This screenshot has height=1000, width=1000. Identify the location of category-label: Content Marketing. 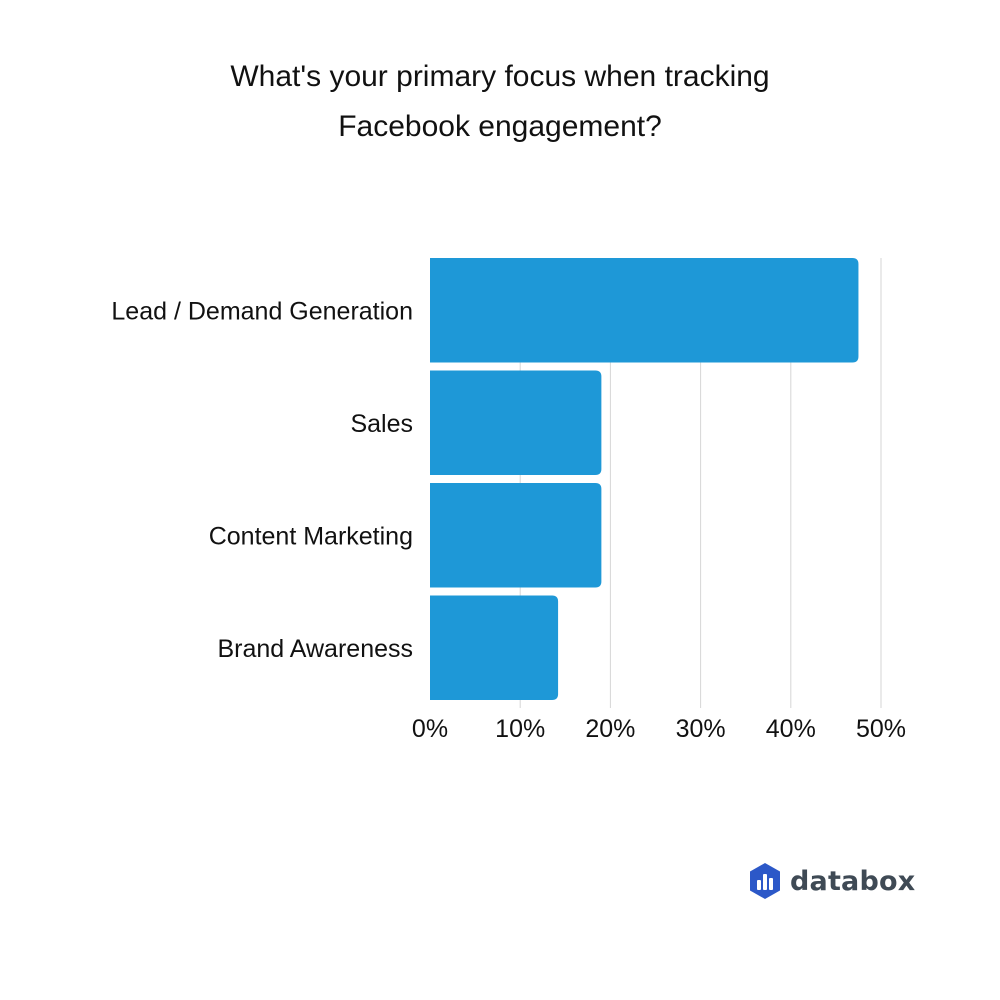
(311, 536).